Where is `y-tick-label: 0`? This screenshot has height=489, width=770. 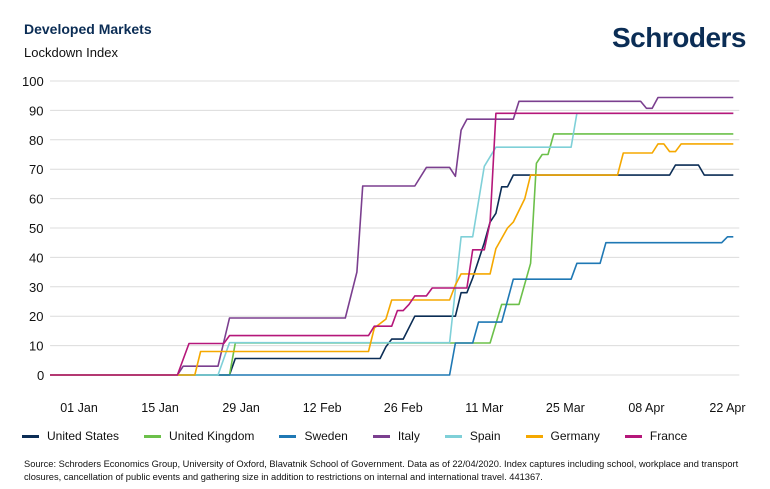
y-tick-label: 0 is located at coordinates (40, 375).